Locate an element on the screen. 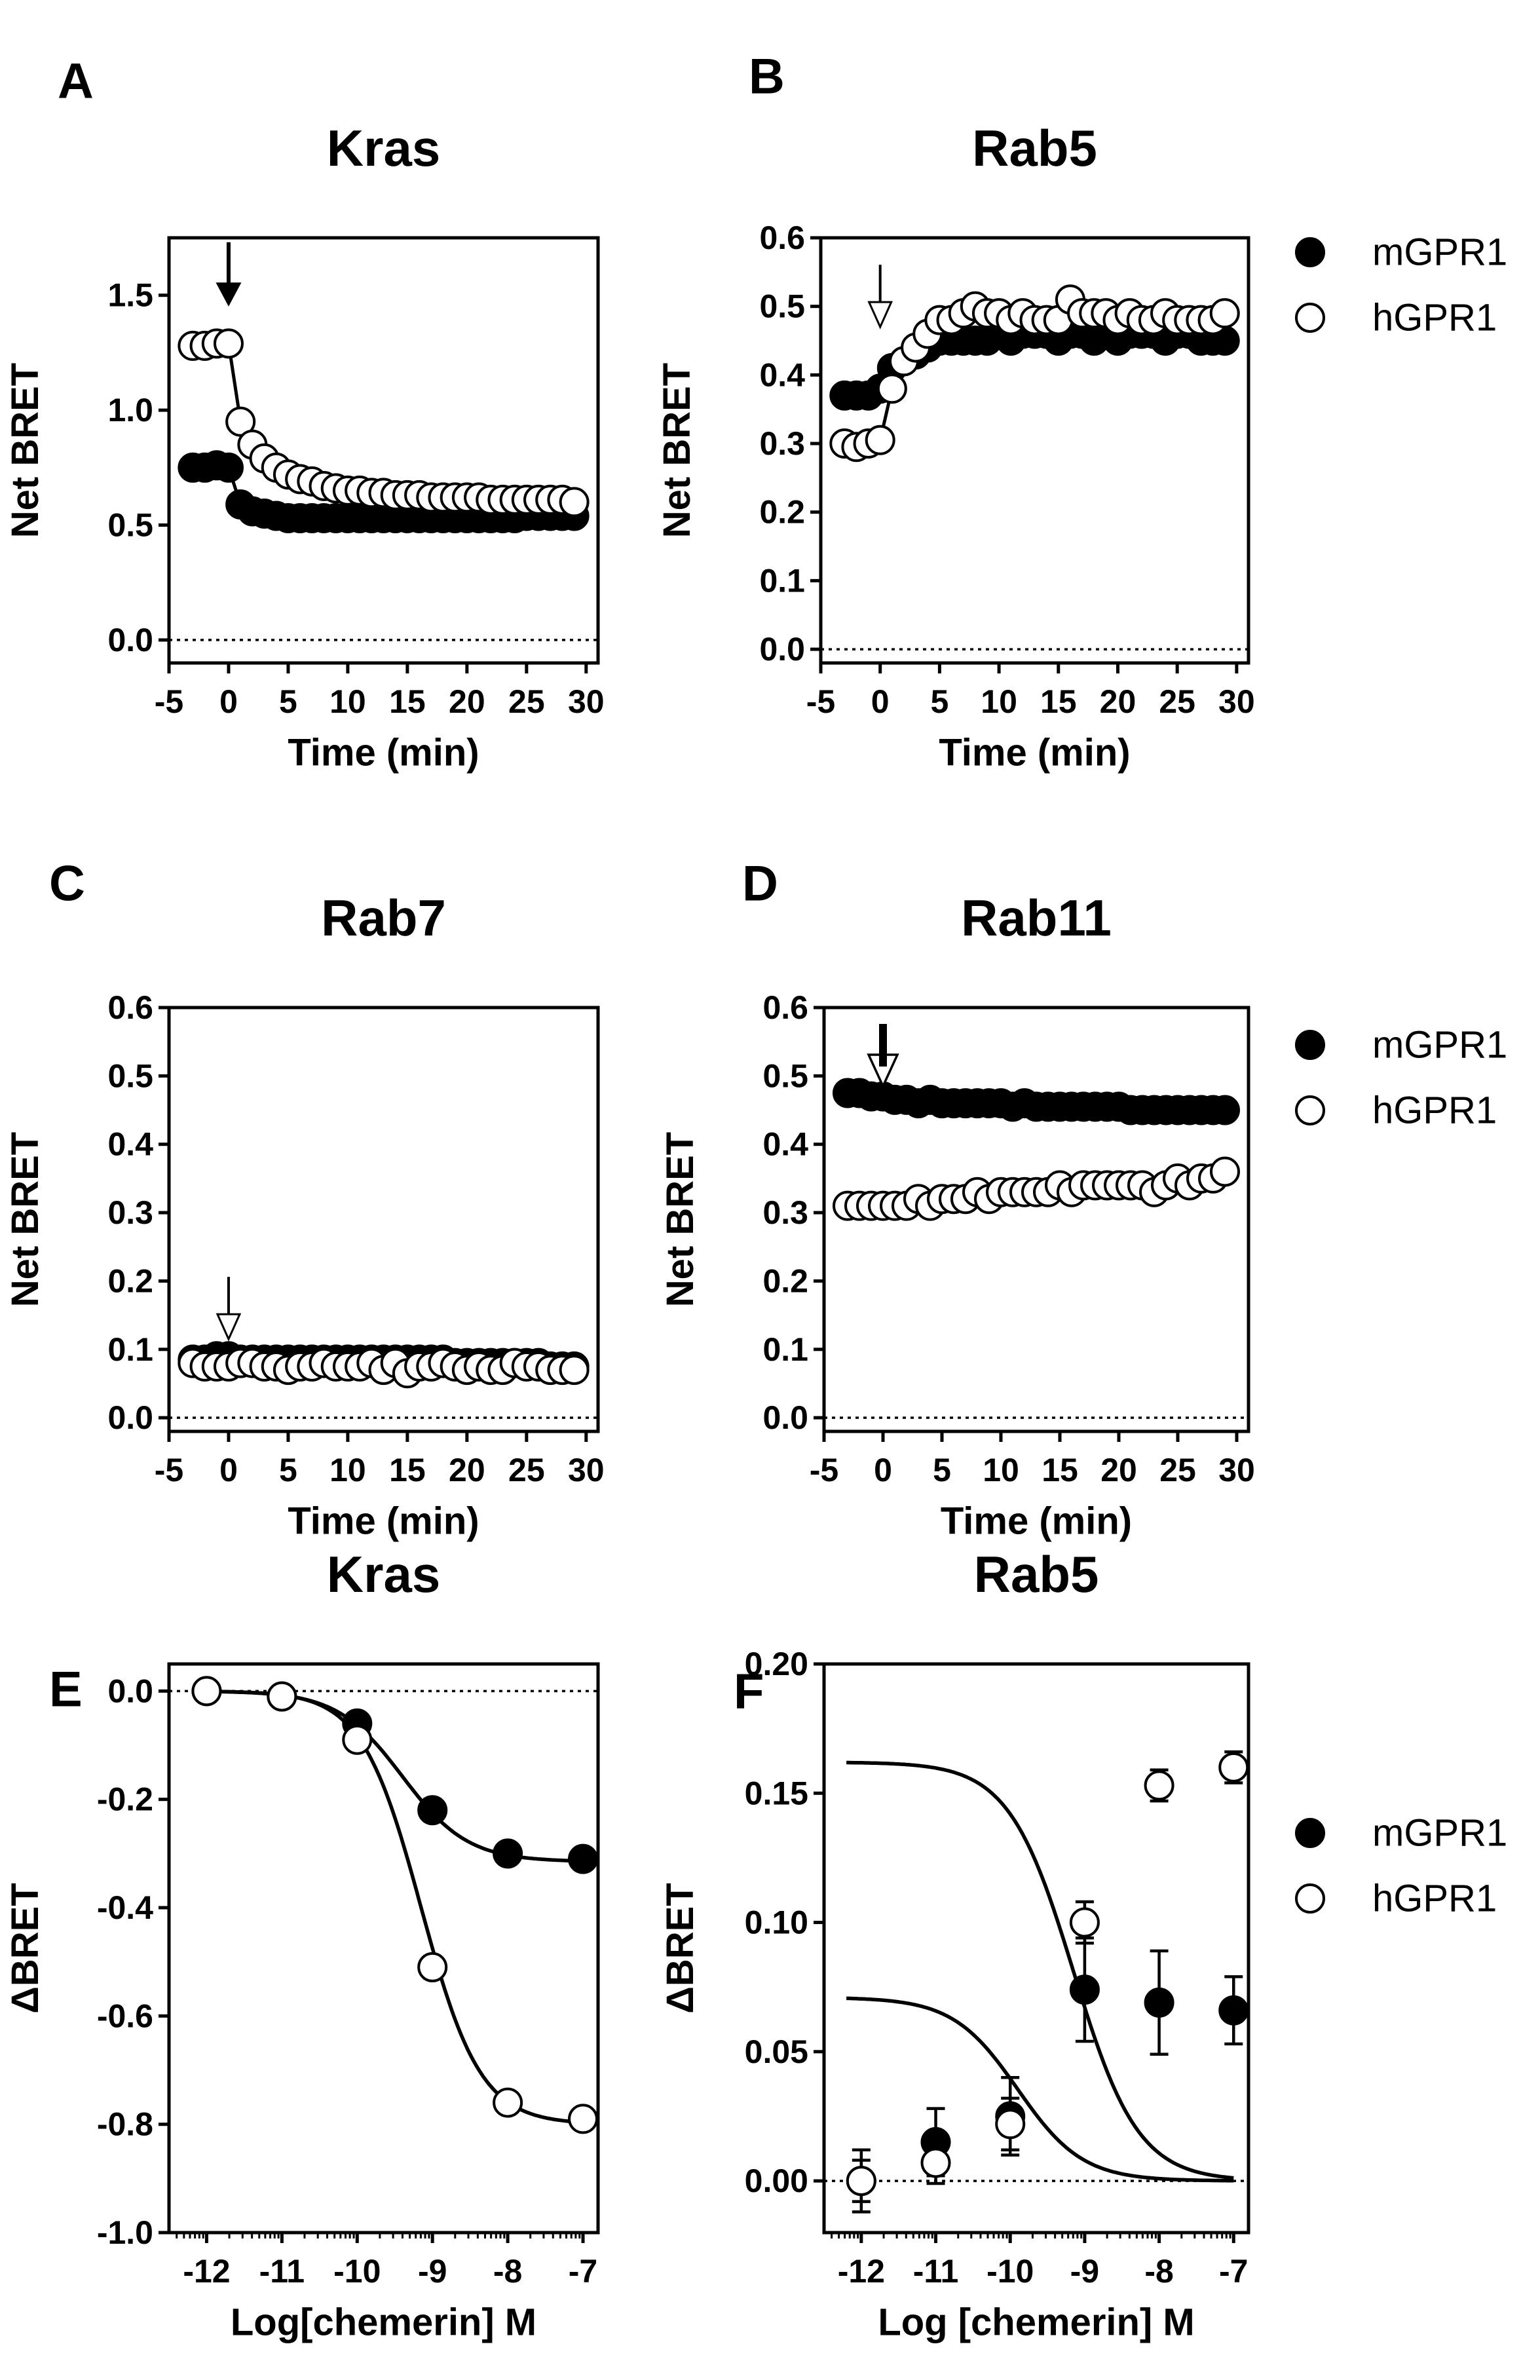 Image resolution: width=1540 pixels, height=2380 pixels. y-tick-label: 0.20 is located at coordinates (776, 1664).